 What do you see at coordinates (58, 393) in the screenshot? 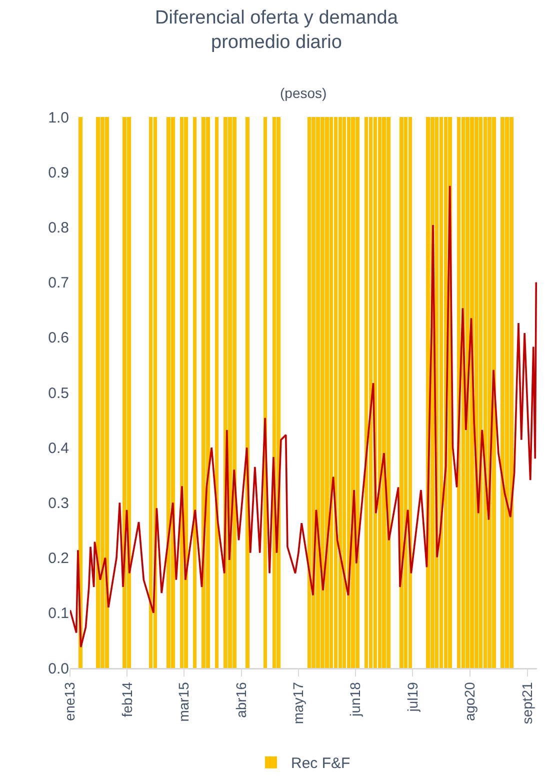
I see `y-tick-label: 0.5` at bounding box center [58, 393].